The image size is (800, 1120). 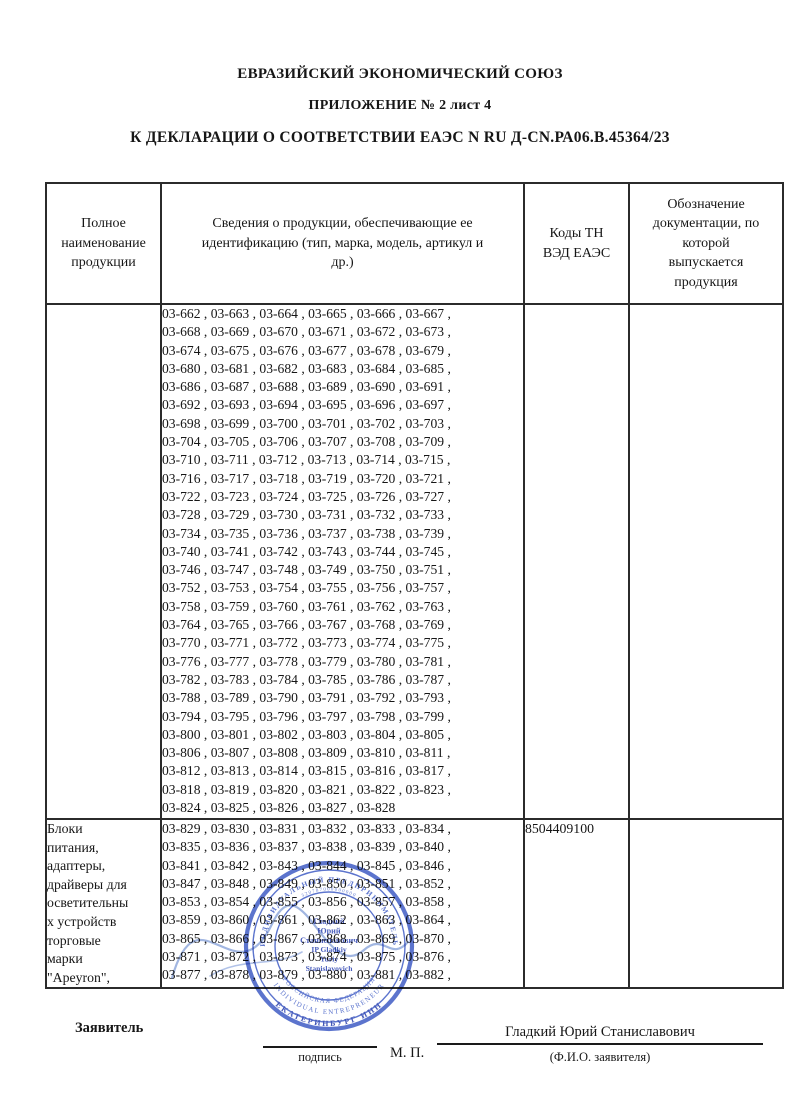 I want to click on col-header-product-name: Полное наименование продукции, so click(x=103, y=243).